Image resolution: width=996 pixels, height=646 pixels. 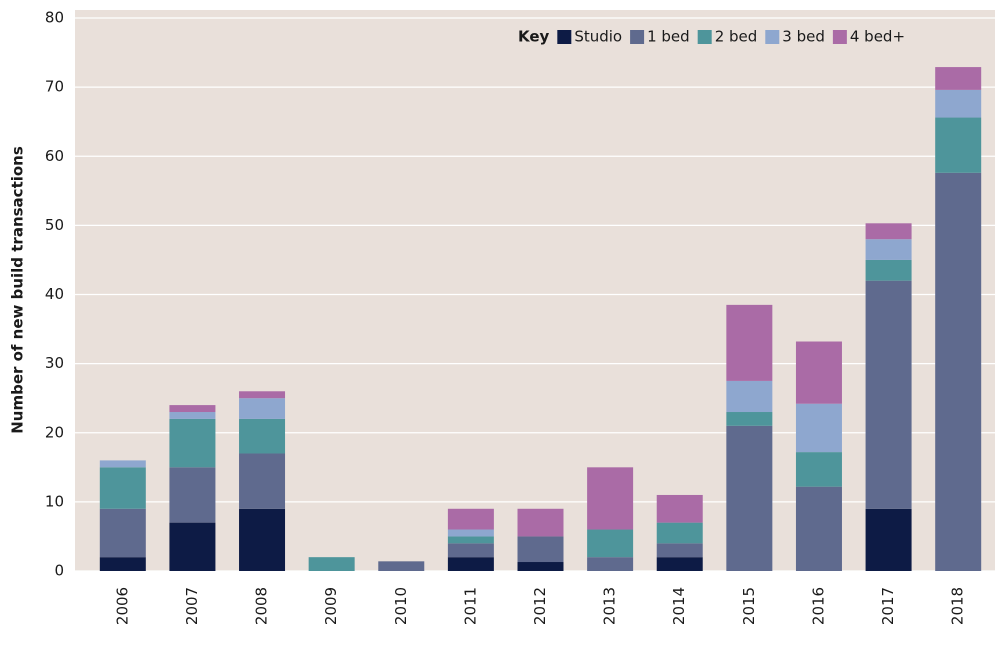 I want to click on y-tick-label: 10, so click(x=54, y=501).